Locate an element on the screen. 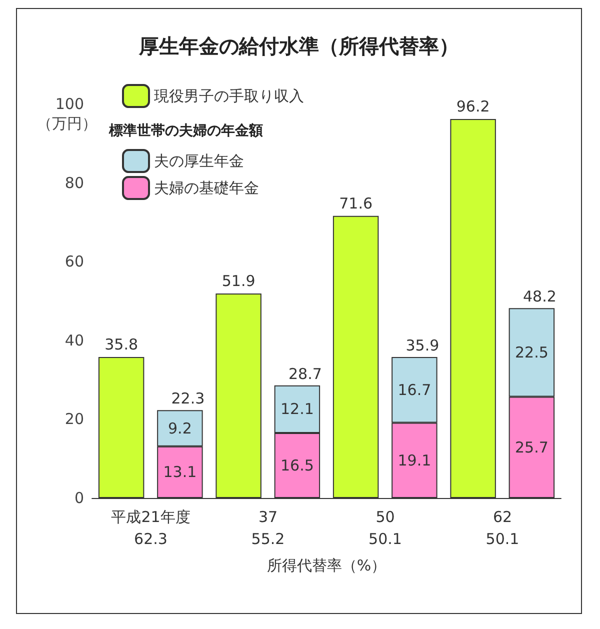  data-label: 51.9 is located at coordinates (239, 281).